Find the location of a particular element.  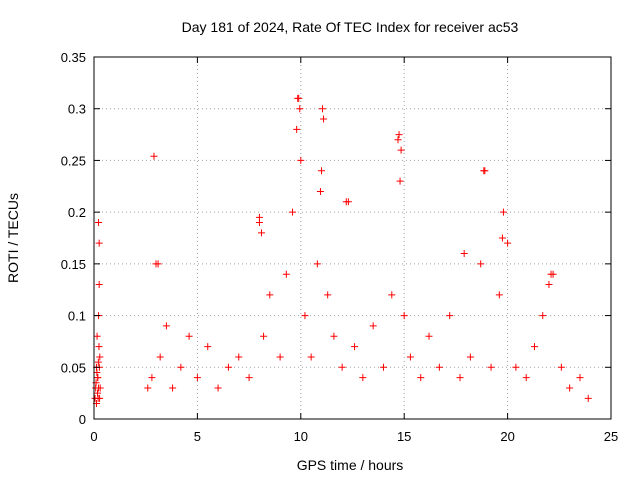

y-tick-label: 0 is located at coordinates (82, 419).